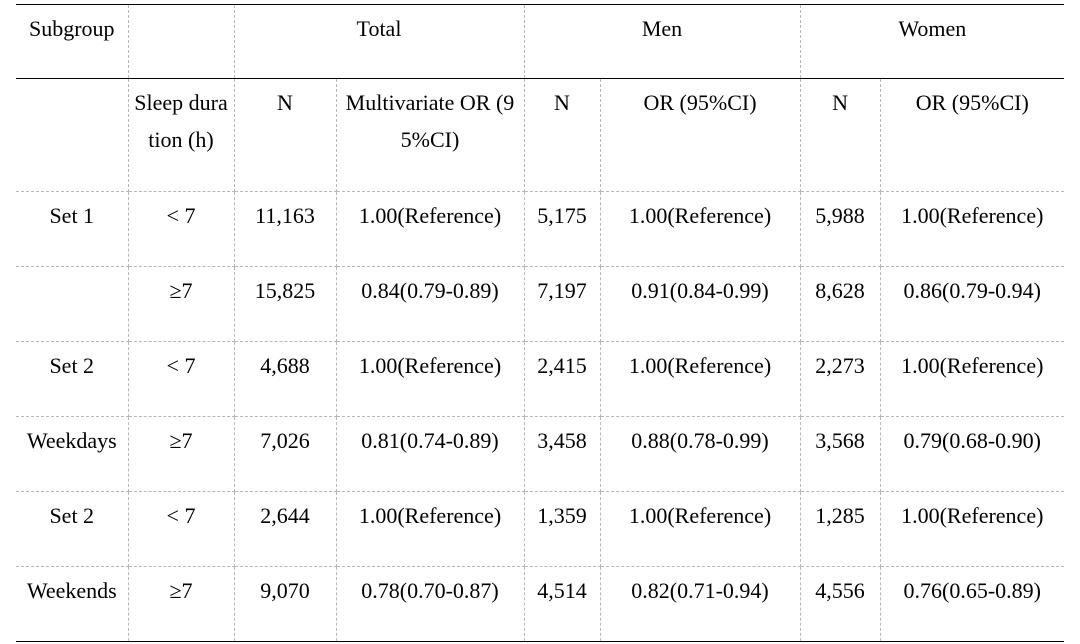 This screenshot has width=1080, height=644. Describe the element at coordinates (972, 454) in the screenshot. I see `cell-or-women: 0.79(0.68-0.90)` at that location.